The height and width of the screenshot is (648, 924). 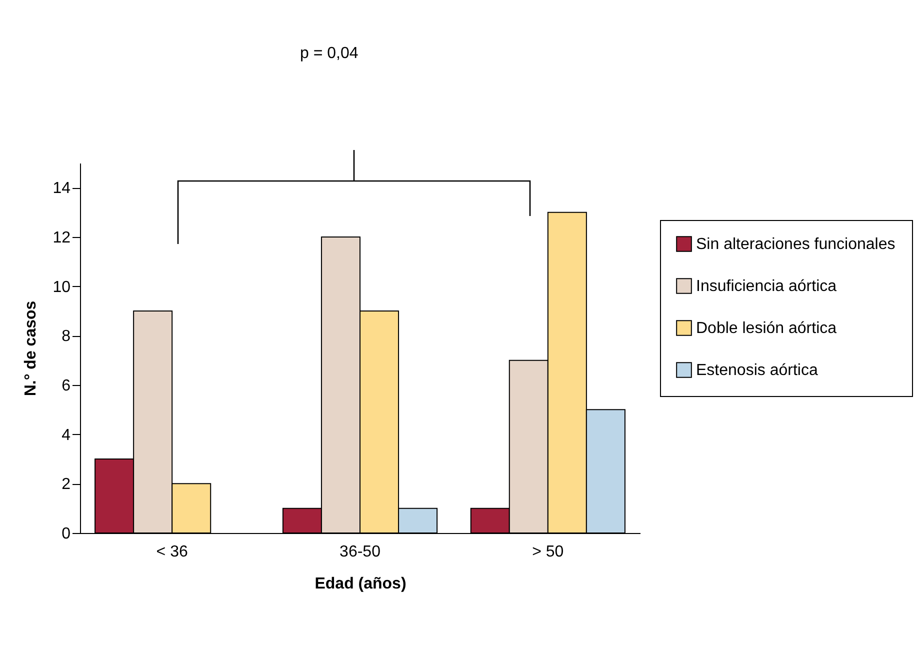 What do you see at coordinates (766, 286) in the screenshot?
I see `legend-label: Insuficiencia aórtica` at bounding box center [766, 286].